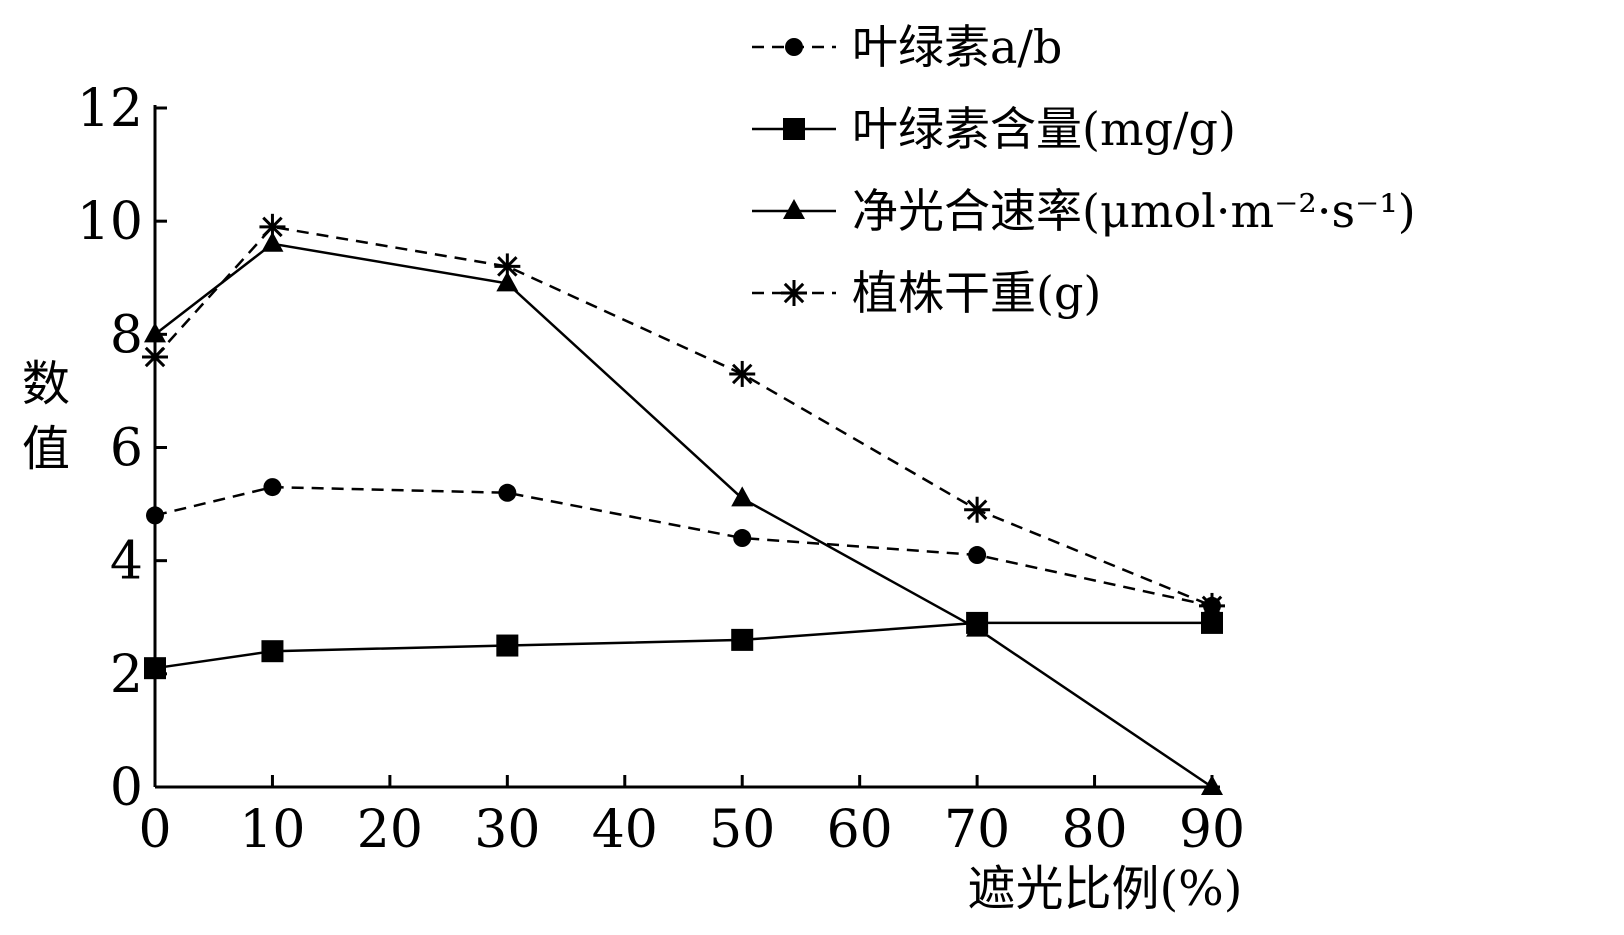 Image resolution: width=1624 pixels, height=935 pixels. What do you see at coordinates (1044, 129) in the screenshot?
I see `legend-label: 叶绿素含量(mg/g)` at bounding box center [1044, 129].